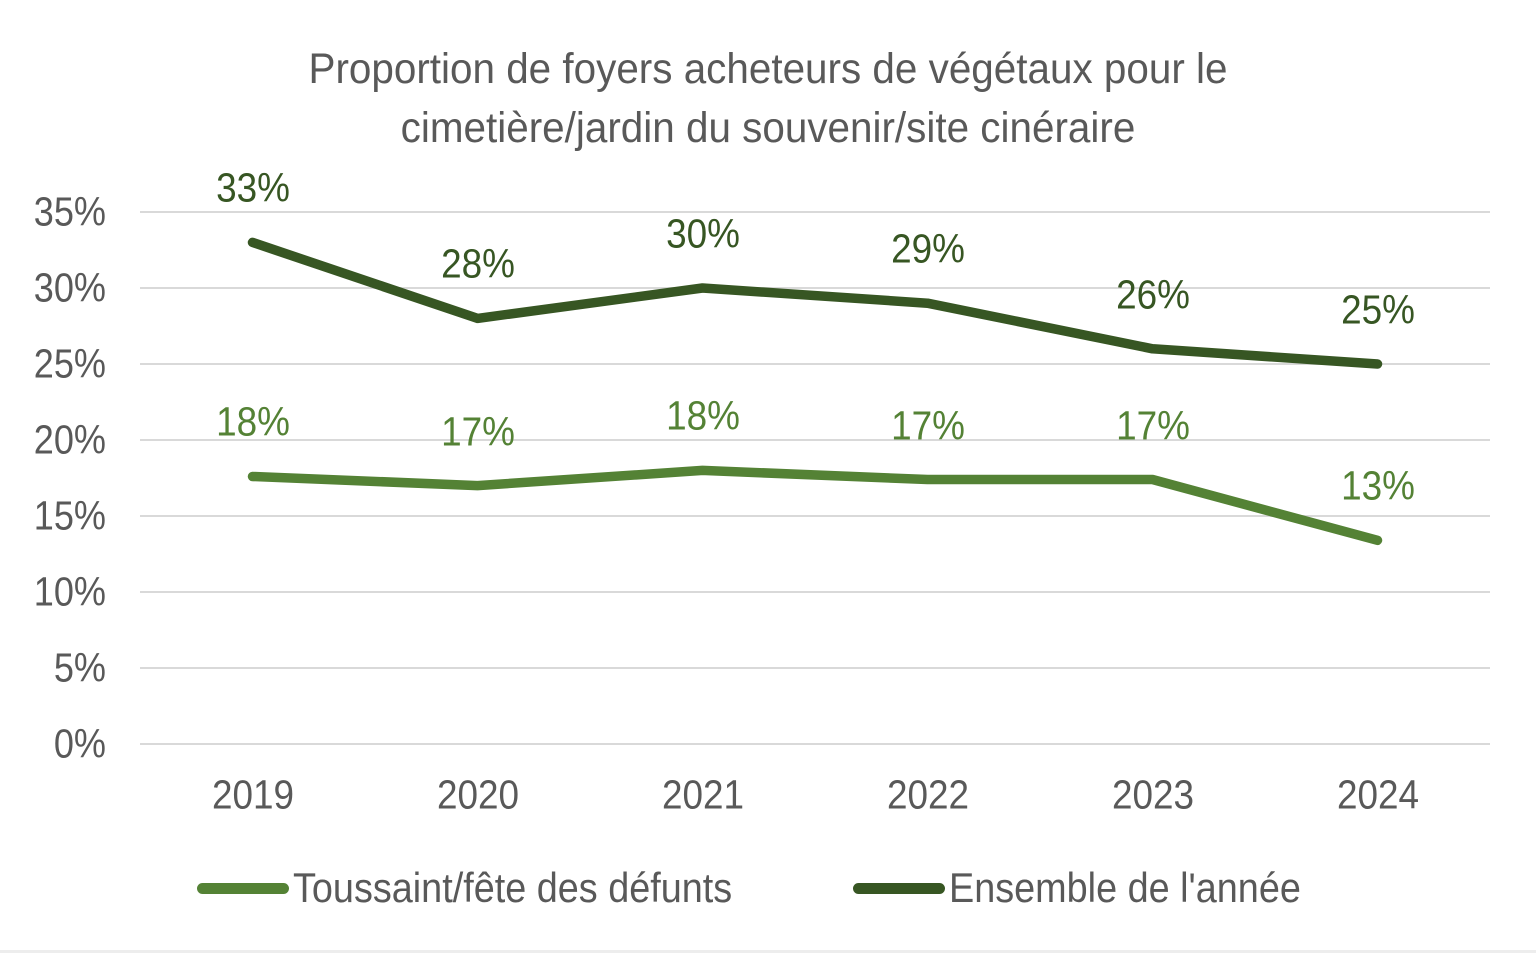  What do you see at coordinates (252, 187) in the screenshot?
I see `data-label: 33%` at bounding box center [252, 187].